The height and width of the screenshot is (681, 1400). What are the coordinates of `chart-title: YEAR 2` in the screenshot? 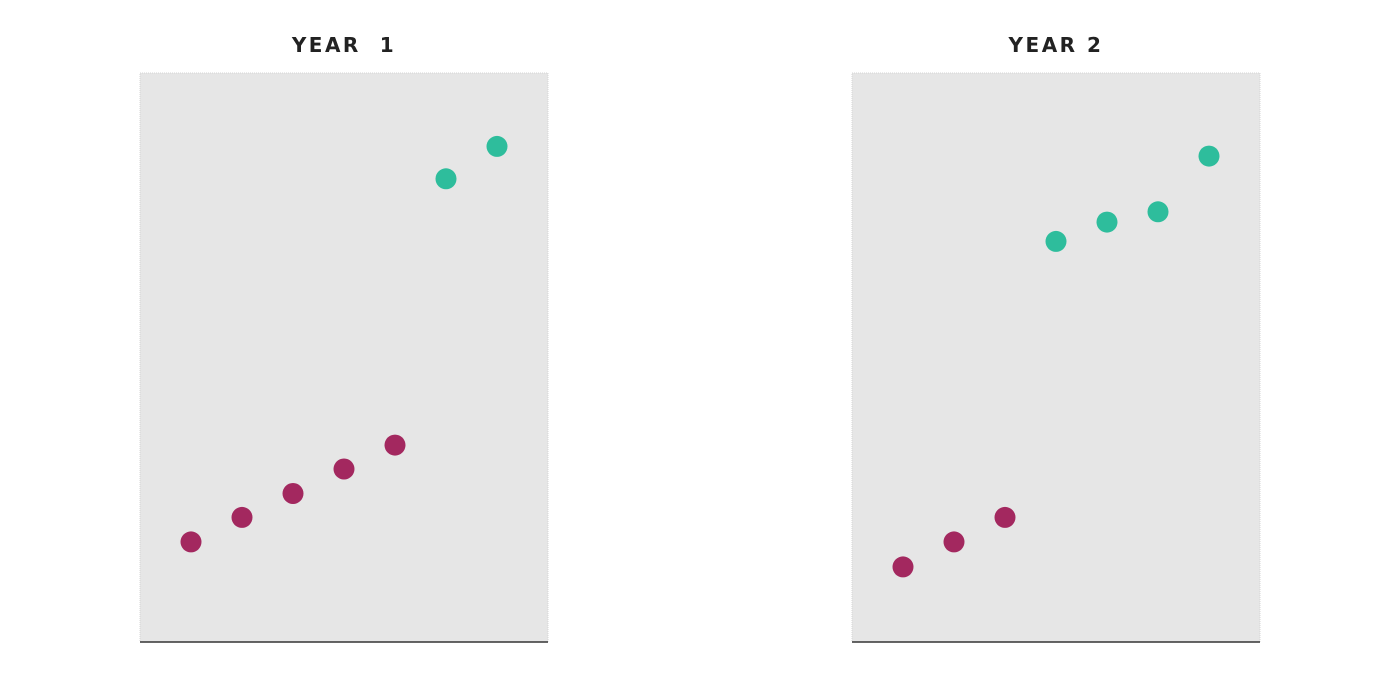 It's located at (1056, 45).